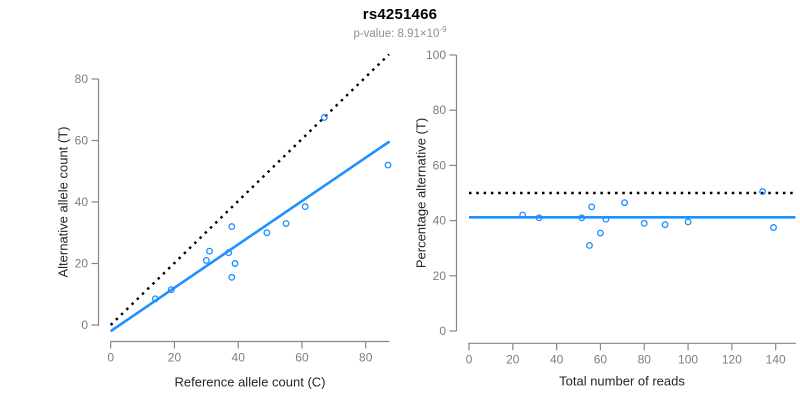  What do you see at coordinates (400, 14) in the screenshot?
I see `chart-title: rs4251466` at bounding box center [400, 14].